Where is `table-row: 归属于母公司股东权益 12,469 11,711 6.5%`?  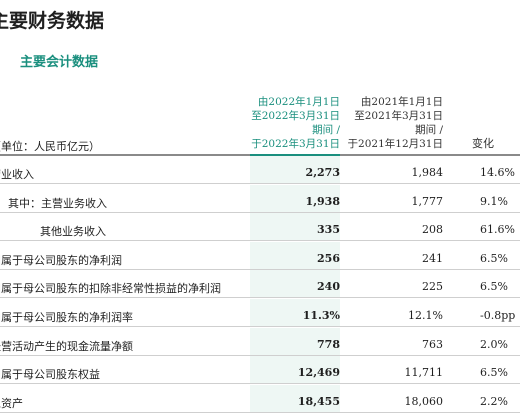
table-row: 归属于母公司股东权益 12,469 11,711 6.5% is located at coordinates (263, 370).